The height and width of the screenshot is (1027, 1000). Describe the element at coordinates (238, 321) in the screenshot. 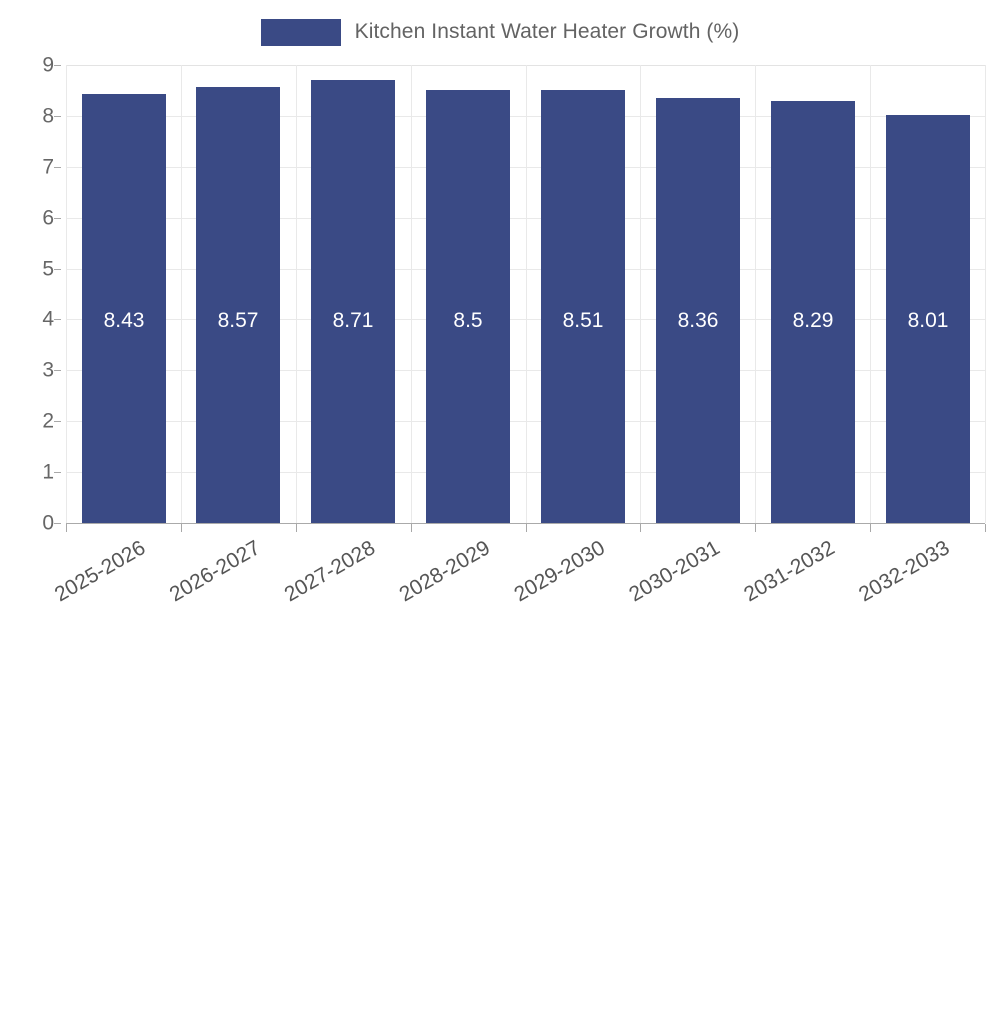

I see `bar-value-label-2026-2027: 8.57` at that location.